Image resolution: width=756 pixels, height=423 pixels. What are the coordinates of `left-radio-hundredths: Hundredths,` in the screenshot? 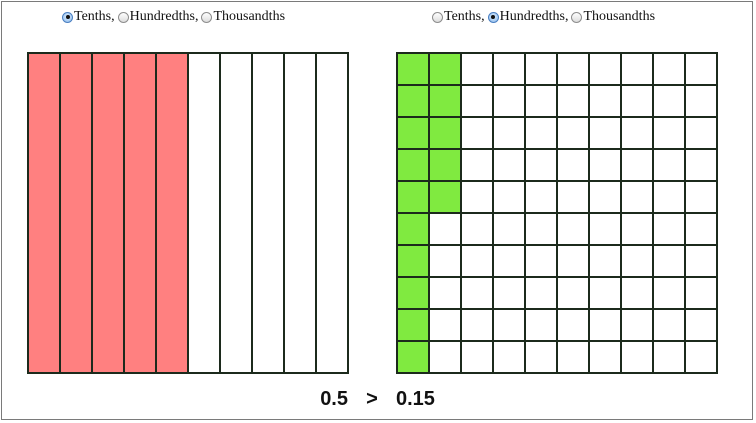 It's located at (159, 17).